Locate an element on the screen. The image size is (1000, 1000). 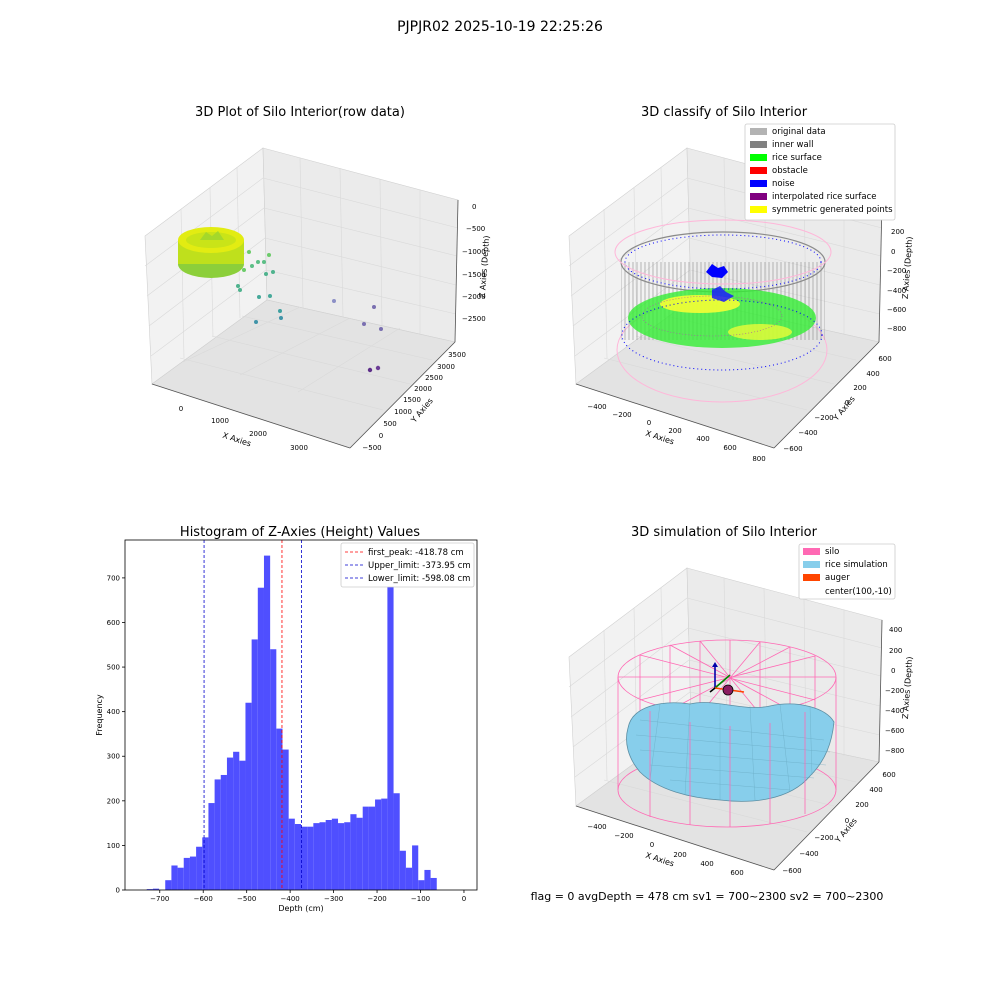
classify-x-tick: 400 is located at coordinates (702, 439).